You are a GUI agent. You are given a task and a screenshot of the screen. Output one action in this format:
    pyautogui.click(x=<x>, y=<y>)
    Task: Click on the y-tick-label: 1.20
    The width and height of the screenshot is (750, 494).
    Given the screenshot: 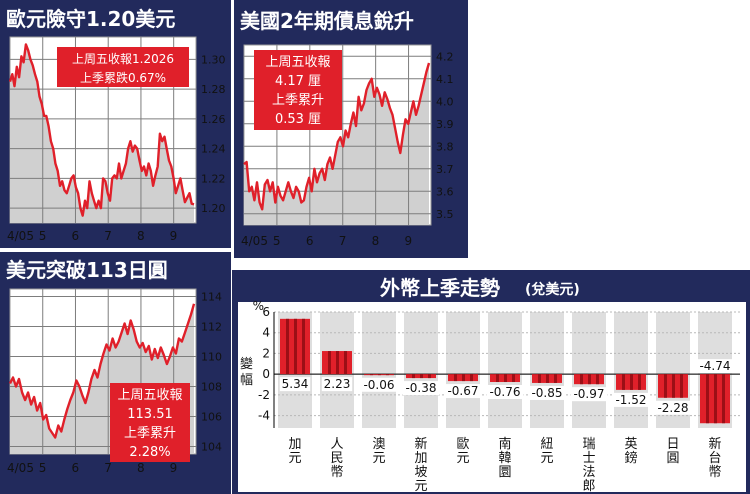 What is the action you would take?
    pyautogui.click(x=213, y=208)
    